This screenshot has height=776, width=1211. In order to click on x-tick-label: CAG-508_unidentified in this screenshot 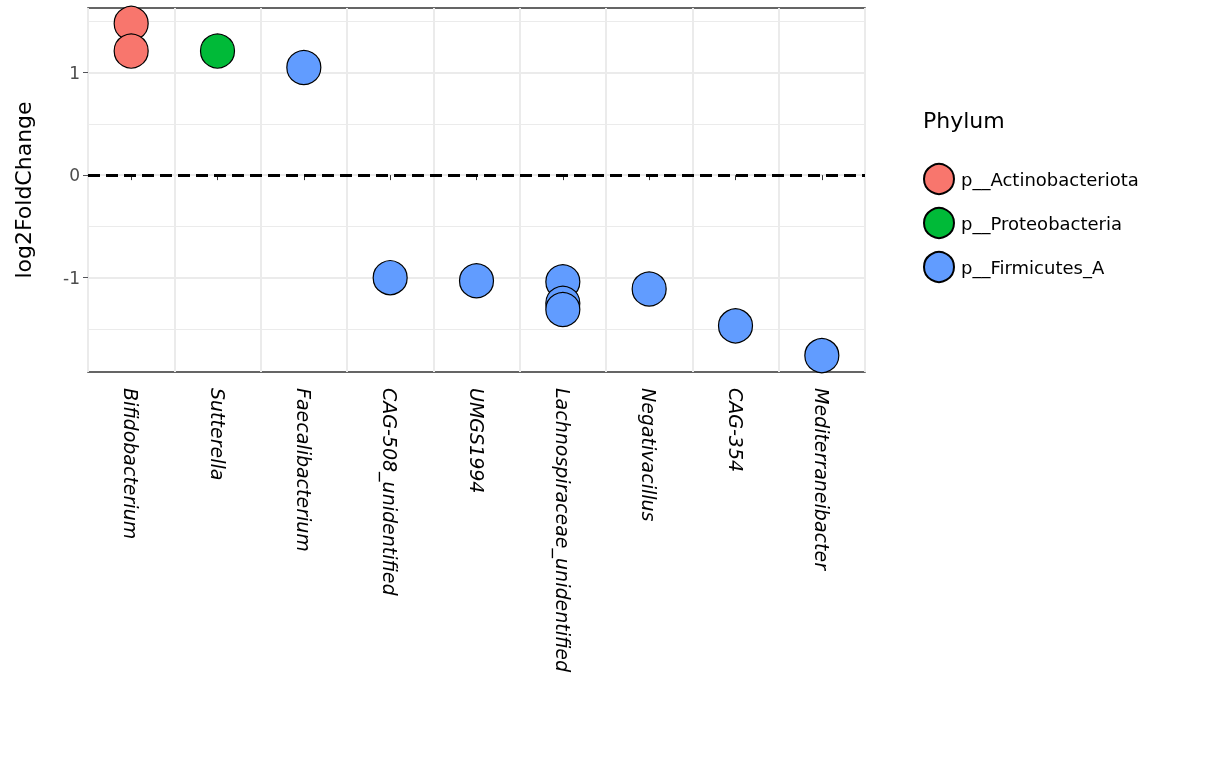, I will do `click(390, 492)`.